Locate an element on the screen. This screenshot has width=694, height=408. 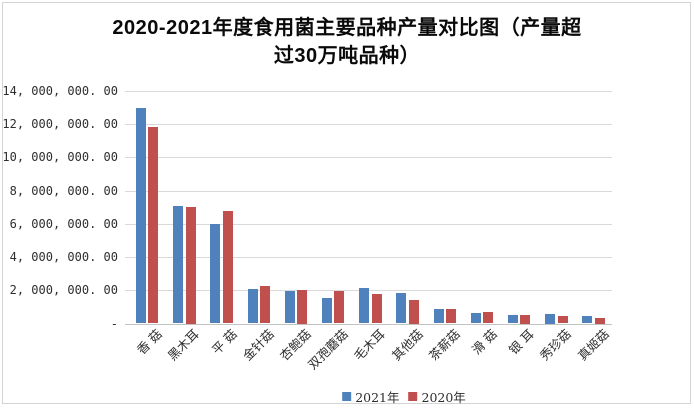
bar-2021年-香菇 is located at coordinates (141, 216).